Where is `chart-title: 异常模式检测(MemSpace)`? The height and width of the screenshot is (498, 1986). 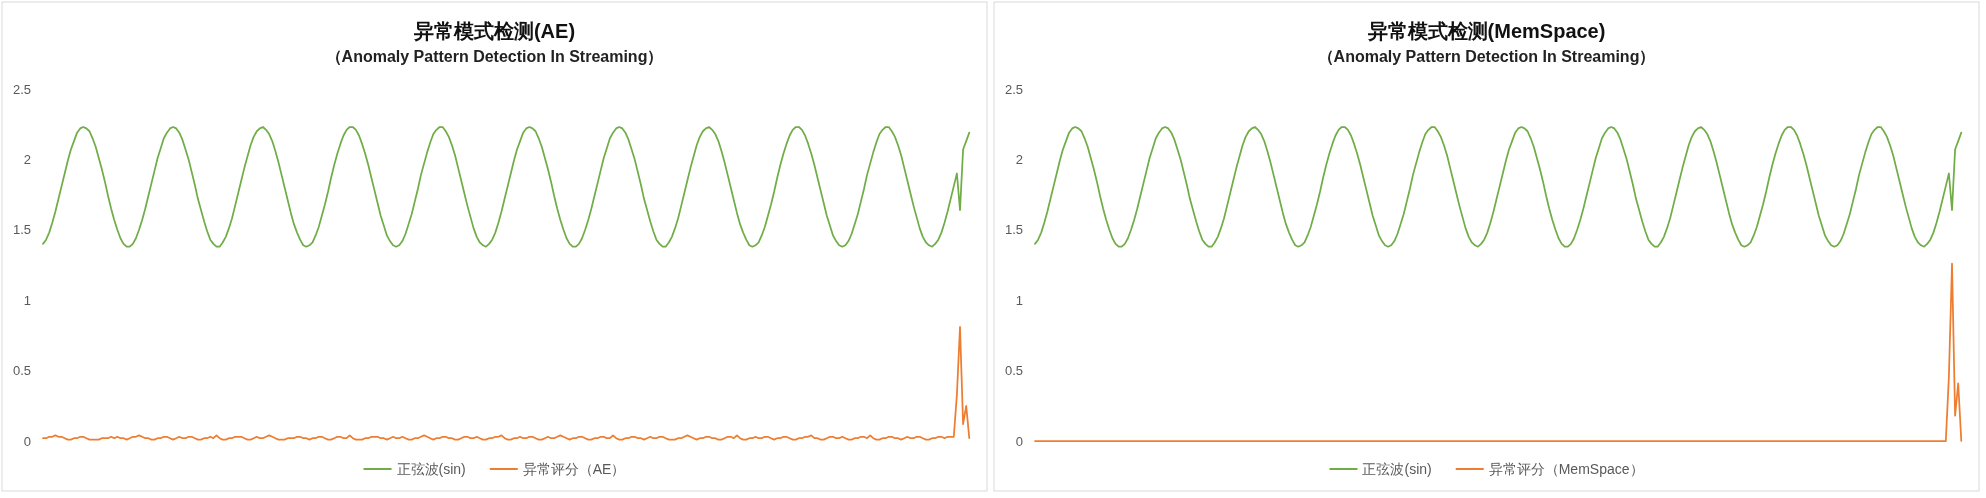
chart-title: 异常模式检测(MemSpace) is located at coordinates (1486, 31).